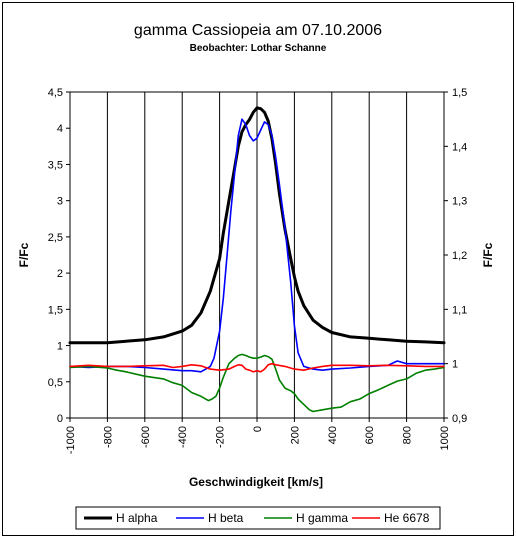 This screenshot has height=538, width=516. Describe the element at coordinates (60, 202) in the screenshot. I see `y-tick-label-left: 3` at that location.